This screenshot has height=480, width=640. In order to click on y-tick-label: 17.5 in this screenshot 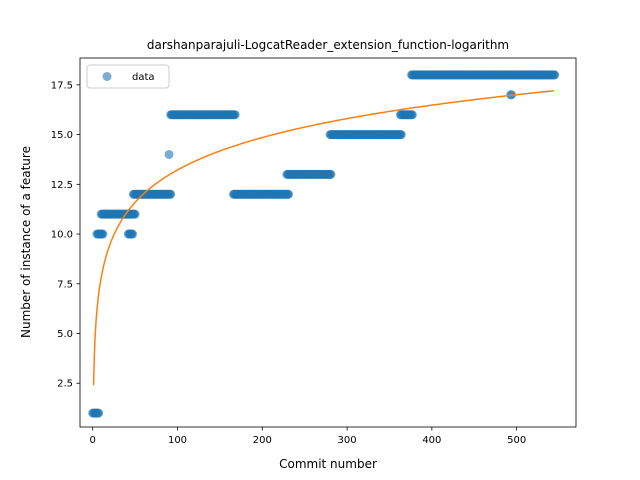, I will do `click(62, 85)`.